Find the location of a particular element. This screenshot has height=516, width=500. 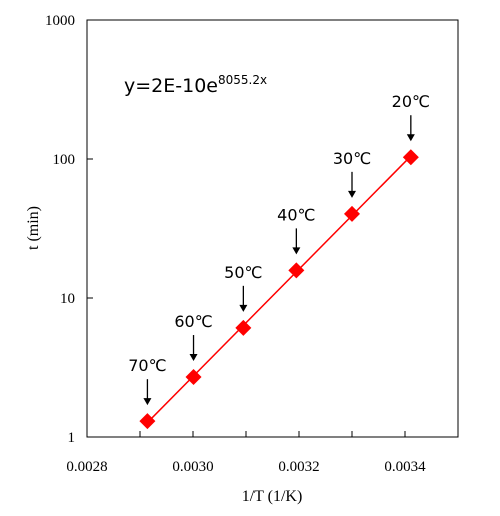

equation-exponent: 8055.2x is located at coordinates (242, 80).